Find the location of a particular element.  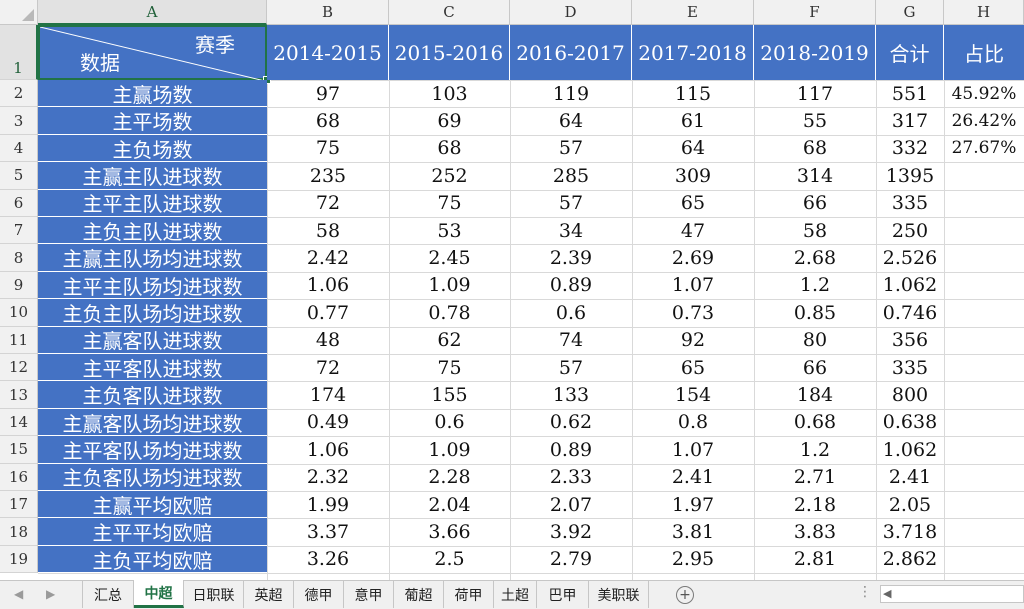

total-header-cell: 合计 is located at coordinates (910, 52).